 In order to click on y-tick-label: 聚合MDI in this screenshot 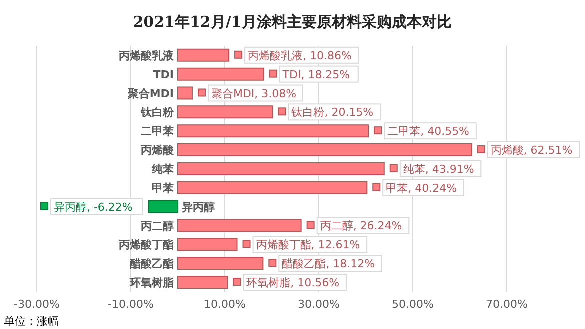, I will do `click(150, 93)`.